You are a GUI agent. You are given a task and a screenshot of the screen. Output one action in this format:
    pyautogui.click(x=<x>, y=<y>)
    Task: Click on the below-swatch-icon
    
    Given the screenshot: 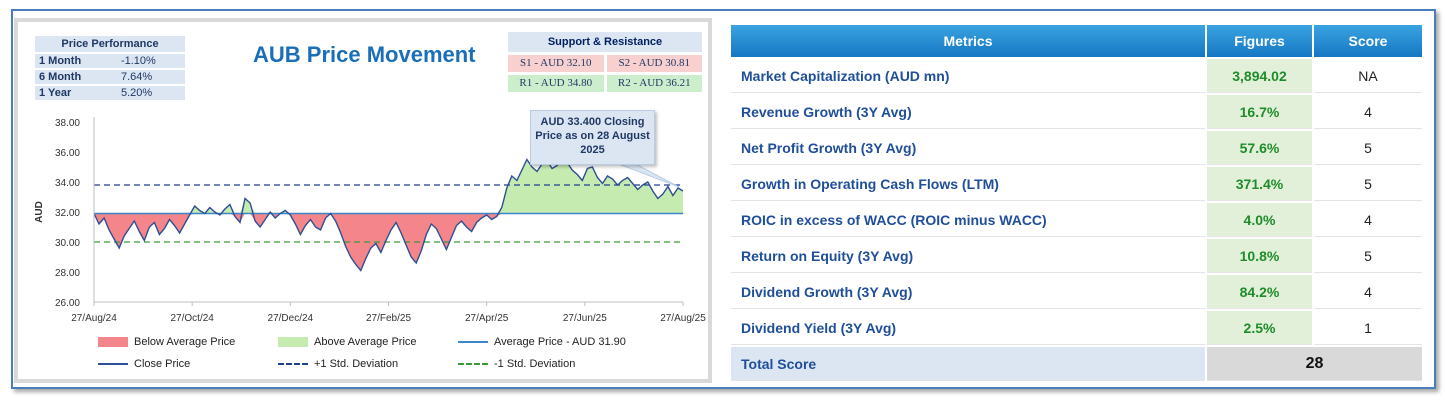 What is the action you would take?
    pyautogui.click(x=113, y=342)
    